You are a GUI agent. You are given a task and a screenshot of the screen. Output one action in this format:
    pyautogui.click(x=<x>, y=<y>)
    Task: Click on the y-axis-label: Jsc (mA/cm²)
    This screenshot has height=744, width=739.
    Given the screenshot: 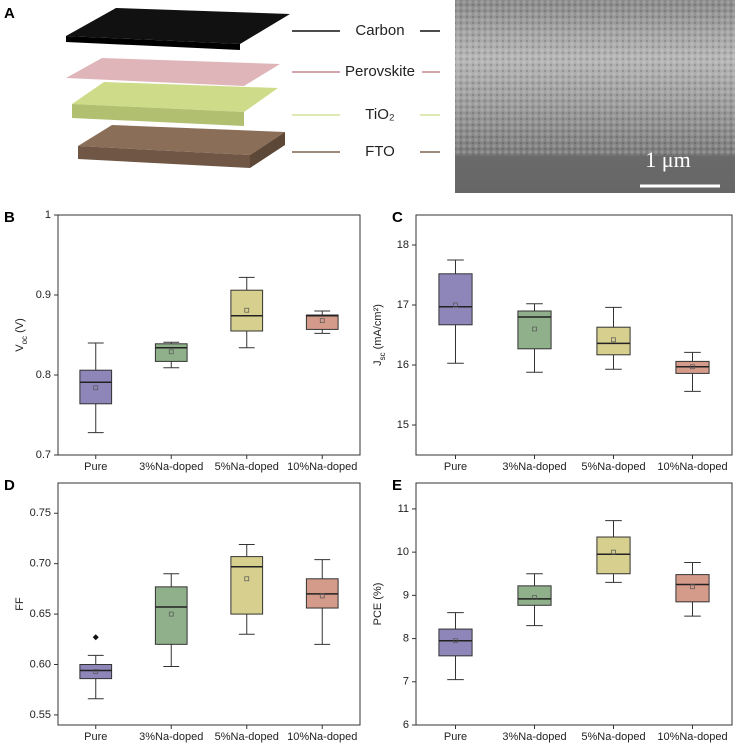 What is the action you would take?
    pyautogui.click(x=379, y=335)
    